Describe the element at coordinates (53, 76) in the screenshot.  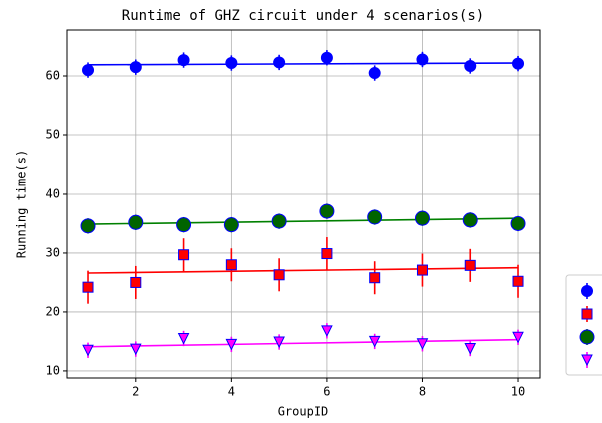
I see `y-tick-label: 60` at that location.